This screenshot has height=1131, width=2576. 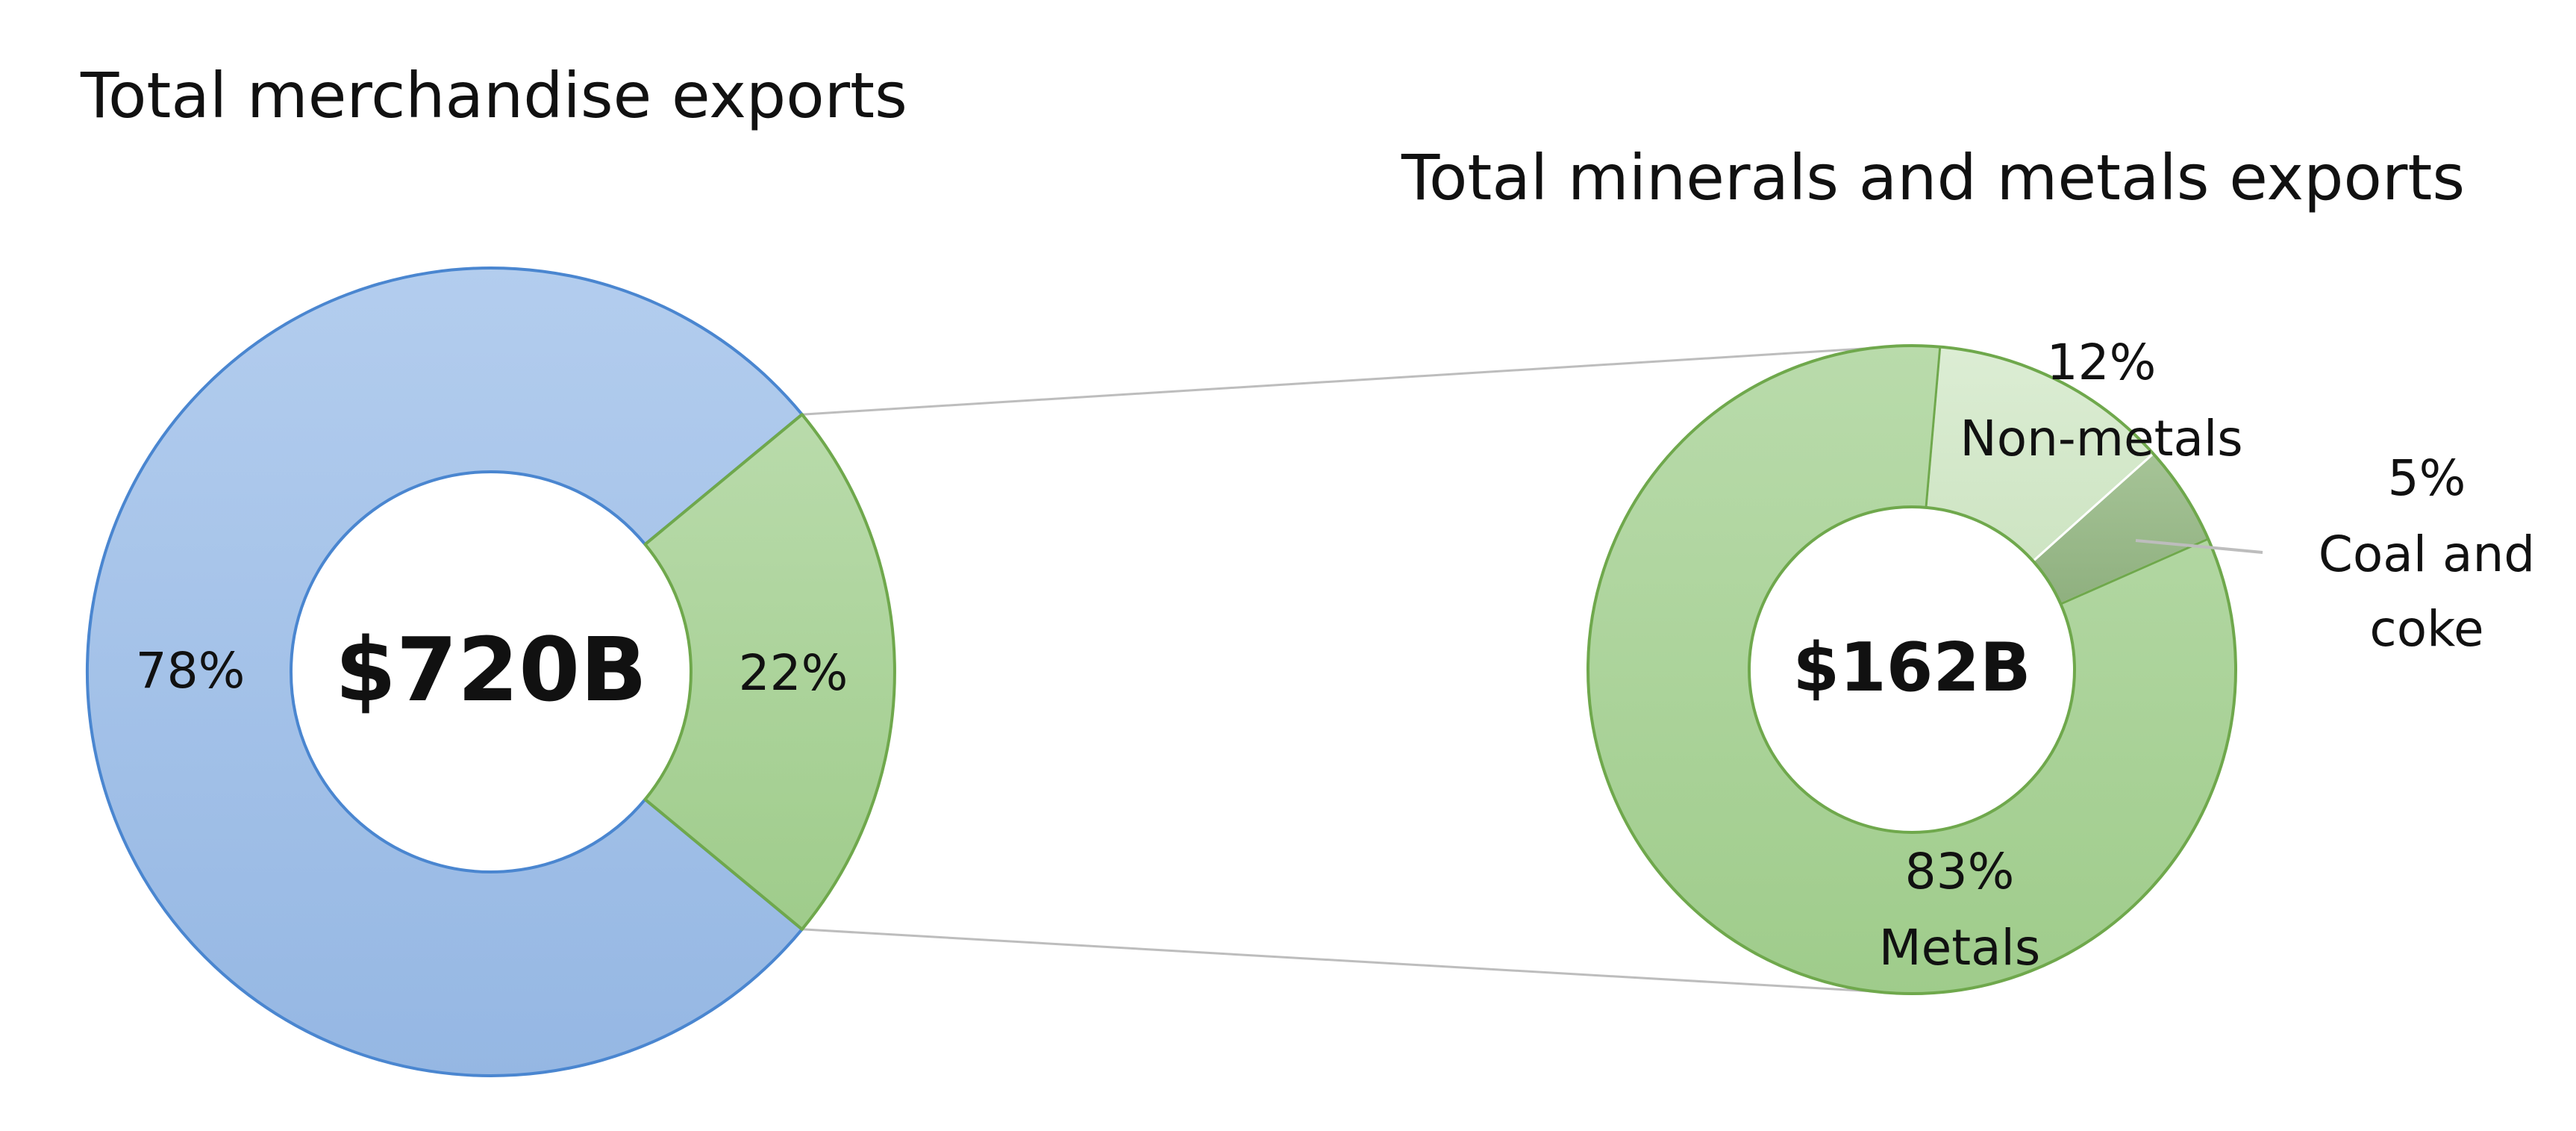 What do you see at coordinates (2101, 438) in the screenshot?
I see `slice-label-non-metals-name: Non-metals` at bounding box center [2101, 438].